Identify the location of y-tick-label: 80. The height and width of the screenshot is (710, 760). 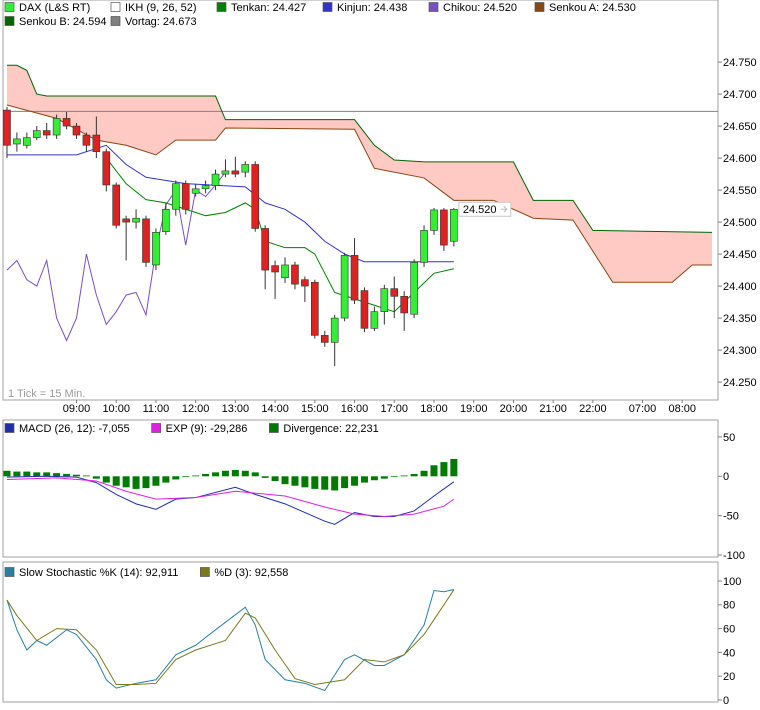
(729, 606).